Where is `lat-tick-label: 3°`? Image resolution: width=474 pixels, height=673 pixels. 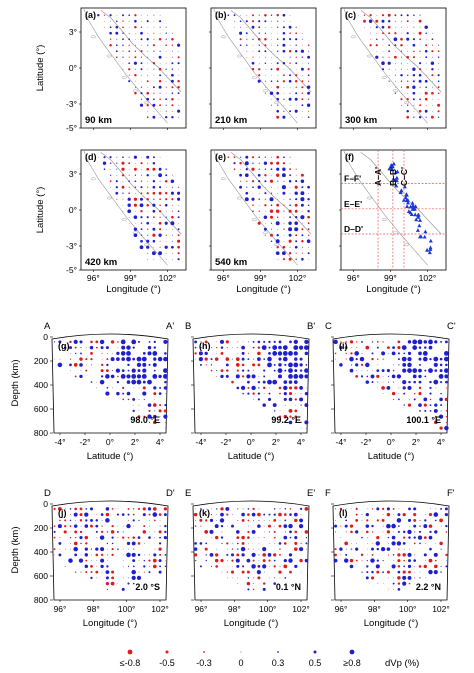
lat-tick-label: 3° is located at coordinates (73, 174).